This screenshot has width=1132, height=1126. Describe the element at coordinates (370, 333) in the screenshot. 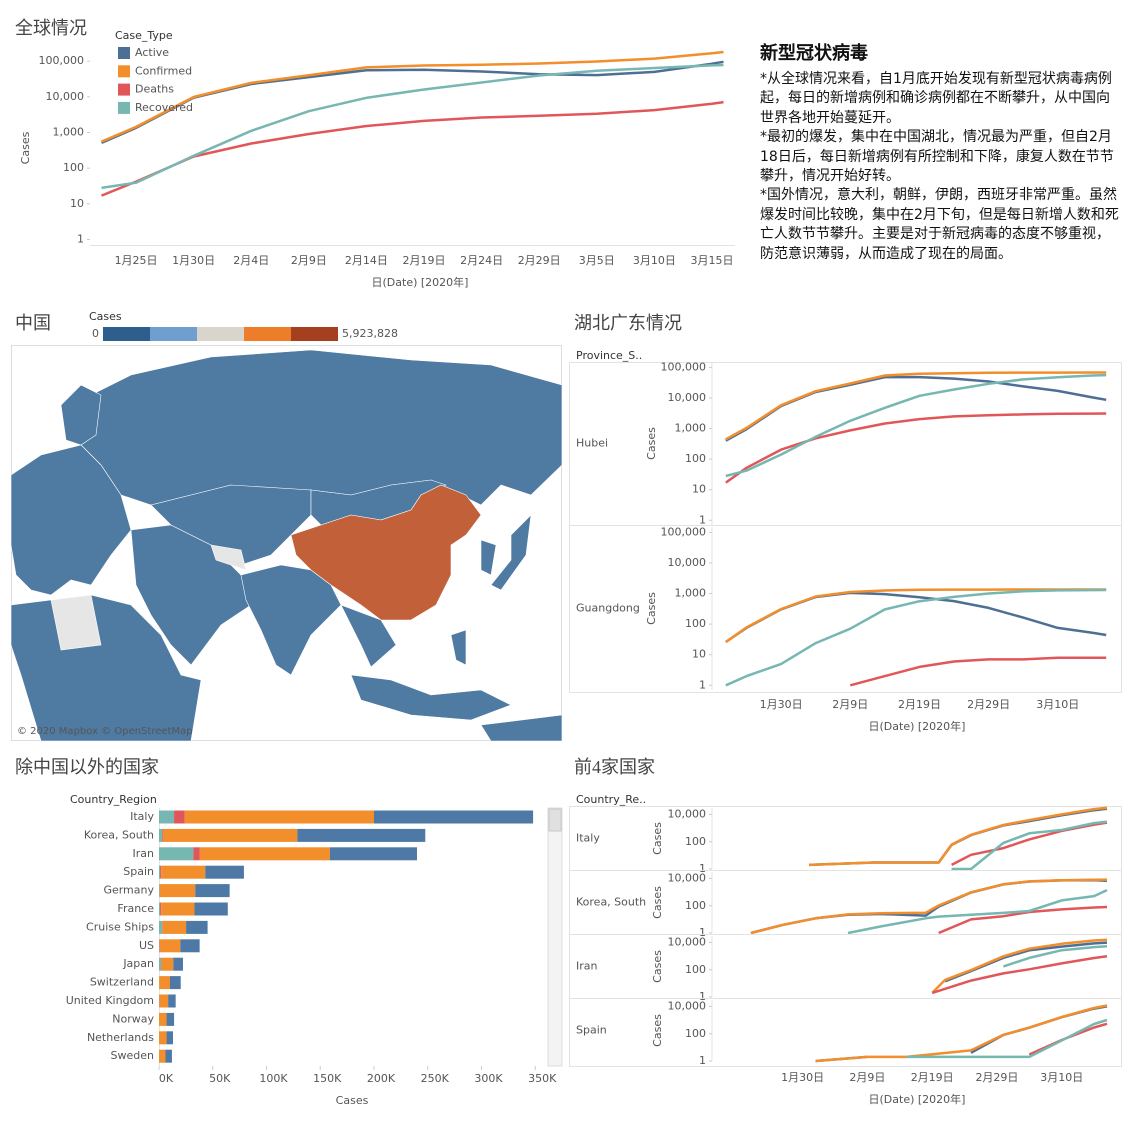

I see `legend-max: 5,923,828` at that location.